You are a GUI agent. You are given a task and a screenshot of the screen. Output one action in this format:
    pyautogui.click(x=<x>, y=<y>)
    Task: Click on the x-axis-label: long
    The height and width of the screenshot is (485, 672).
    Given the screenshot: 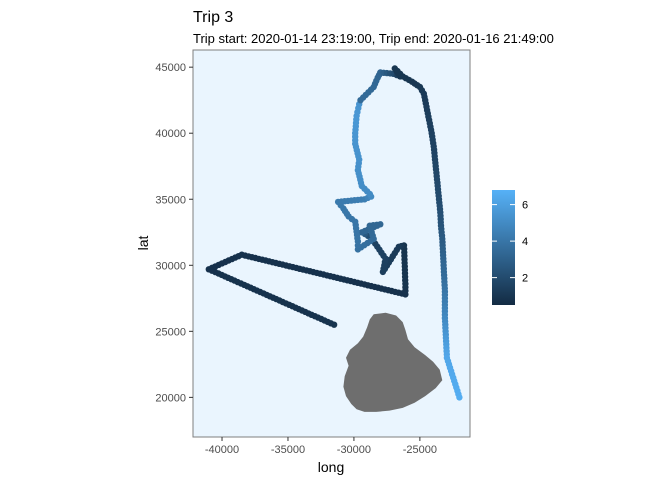 What is the action you would take?
    pyautogui.click(x=331, y=467)
    